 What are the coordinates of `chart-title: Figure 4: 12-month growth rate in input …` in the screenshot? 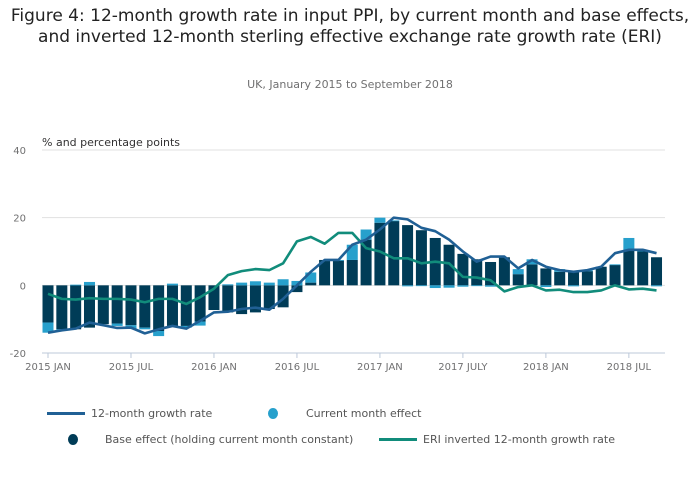 It's located at (350, 26).